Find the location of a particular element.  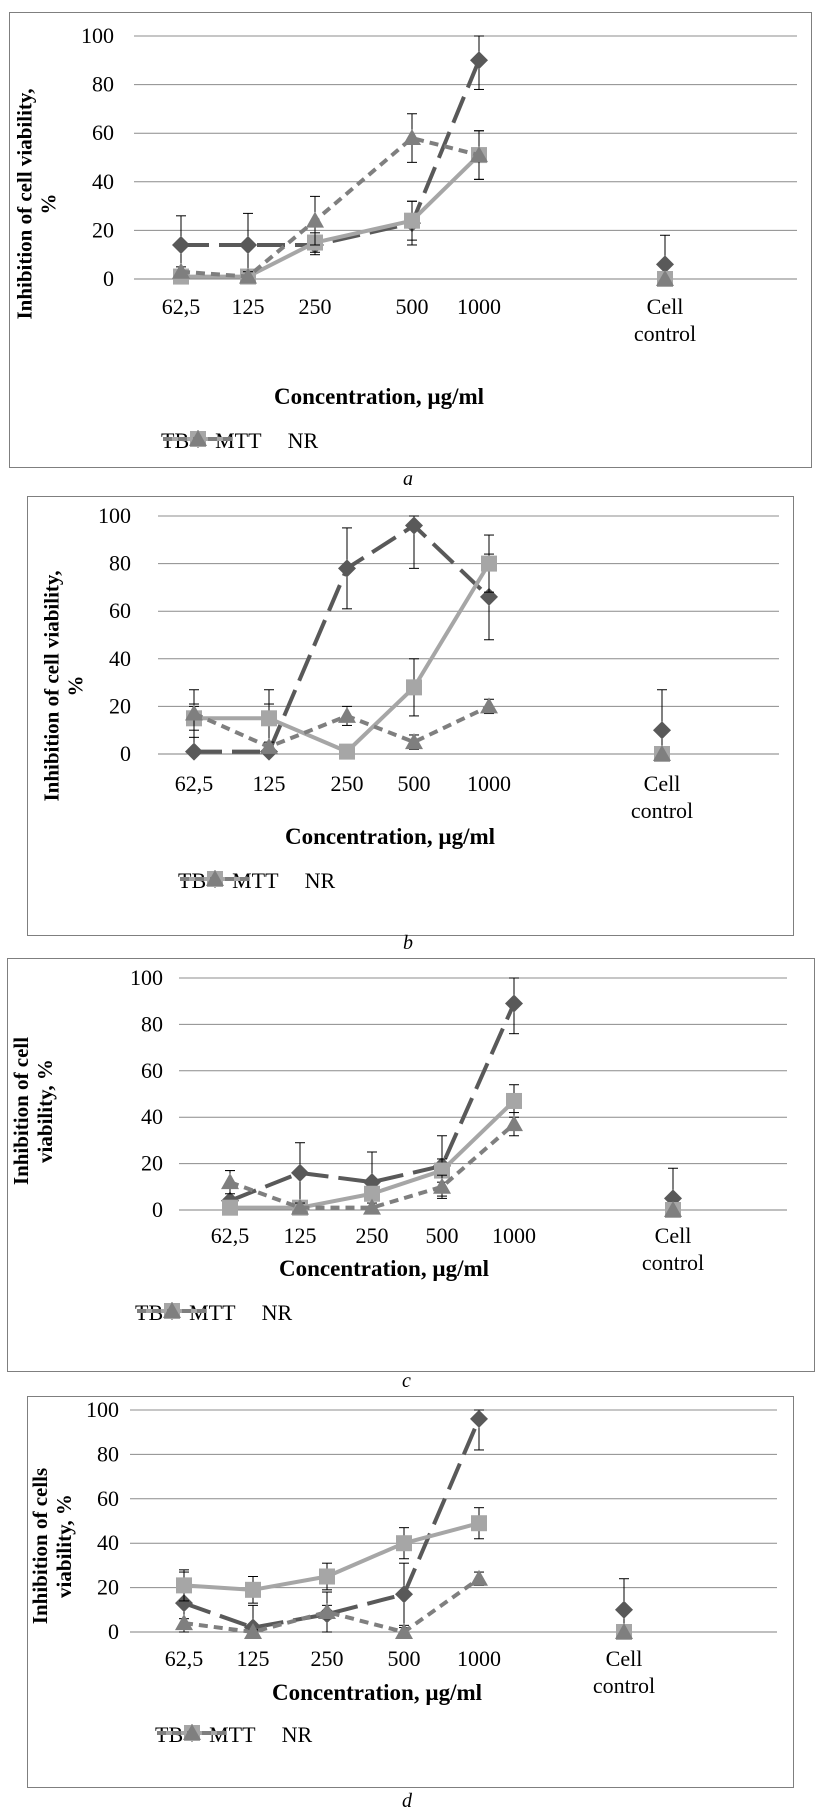

legend-marker-nr is located at coordinates (192, 1732).